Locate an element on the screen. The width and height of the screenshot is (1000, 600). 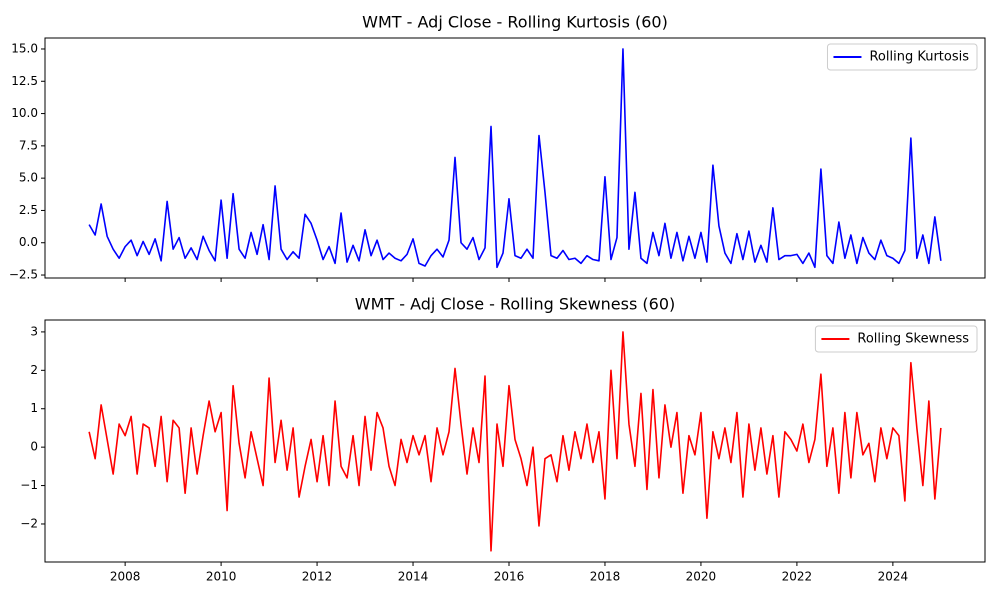
y-tick-label: 7.5 is located at coordinates (28, 145).